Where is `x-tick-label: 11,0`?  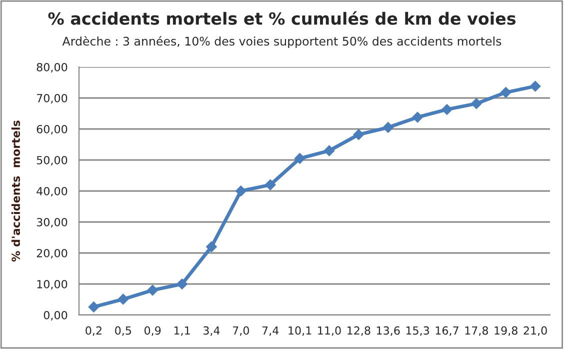
x-tick-label: 11,0 is located at coordinates (329, 331).